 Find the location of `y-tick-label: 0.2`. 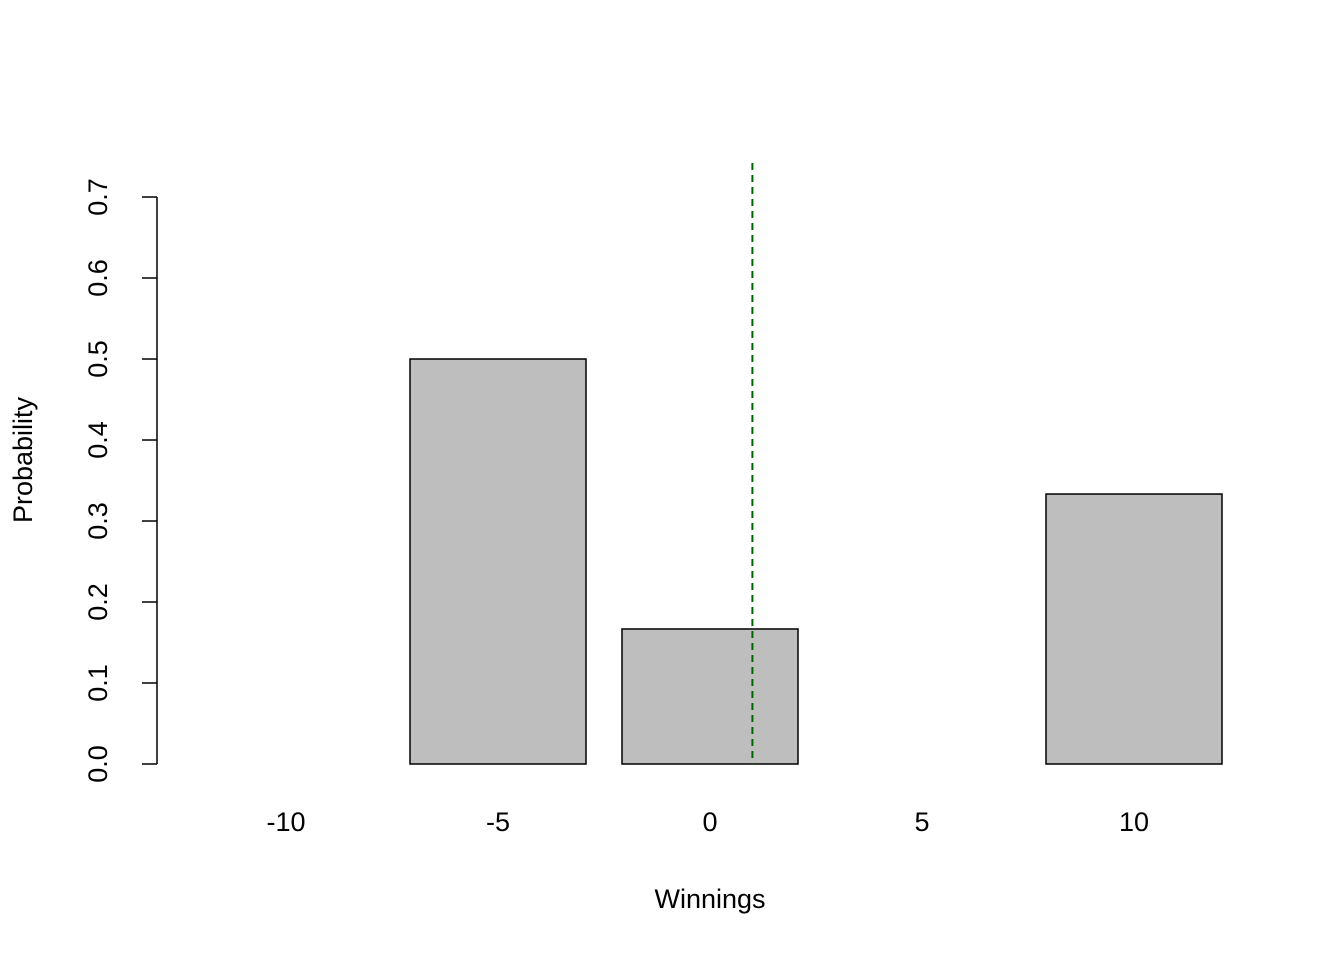

y-tick-label: 0.2 is located at coordinates (98, 602).